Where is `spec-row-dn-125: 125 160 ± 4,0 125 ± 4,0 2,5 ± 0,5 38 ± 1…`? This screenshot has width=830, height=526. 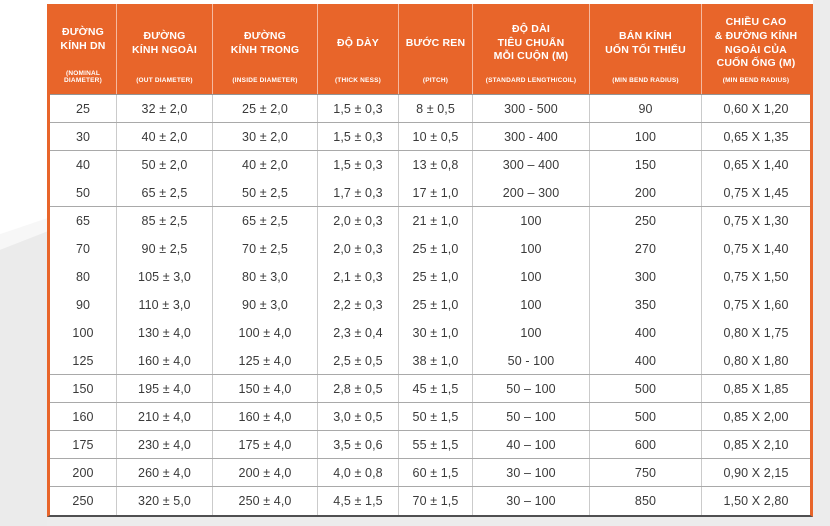
spec-row-dn-125: 125 160 ± 4,0 125 ± 4,0 2,5 ± 0,5 38 ± 1… is located at coordinates (430, 361).